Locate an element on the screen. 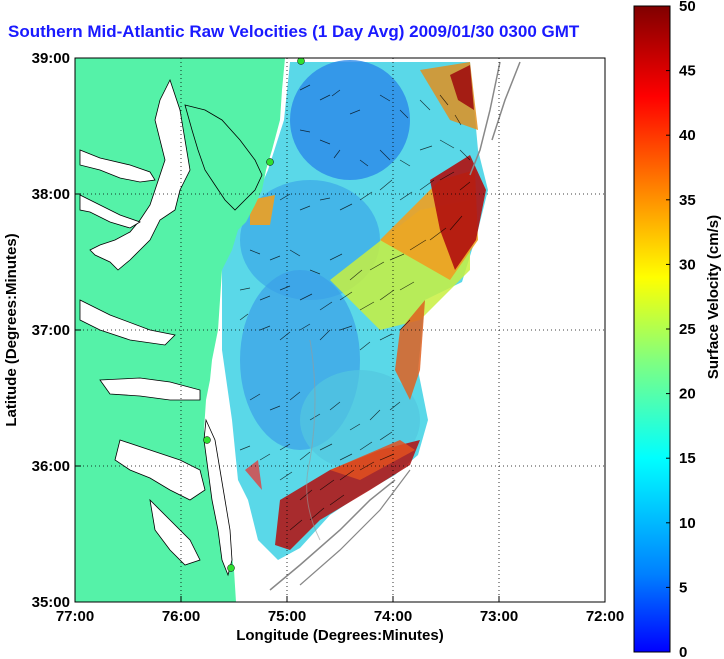 The height and width of the screenshot is (659, 724). lat-tick-label: 36:00 is located at coordinates (51, 466).